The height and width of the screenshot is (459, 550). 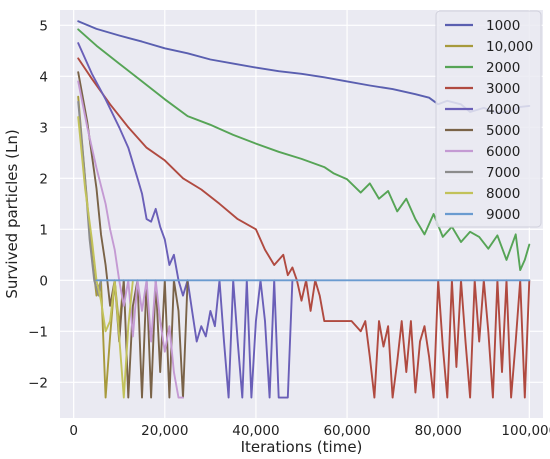 I want to click on legend-label: 5000, so click(x=503, y=131).